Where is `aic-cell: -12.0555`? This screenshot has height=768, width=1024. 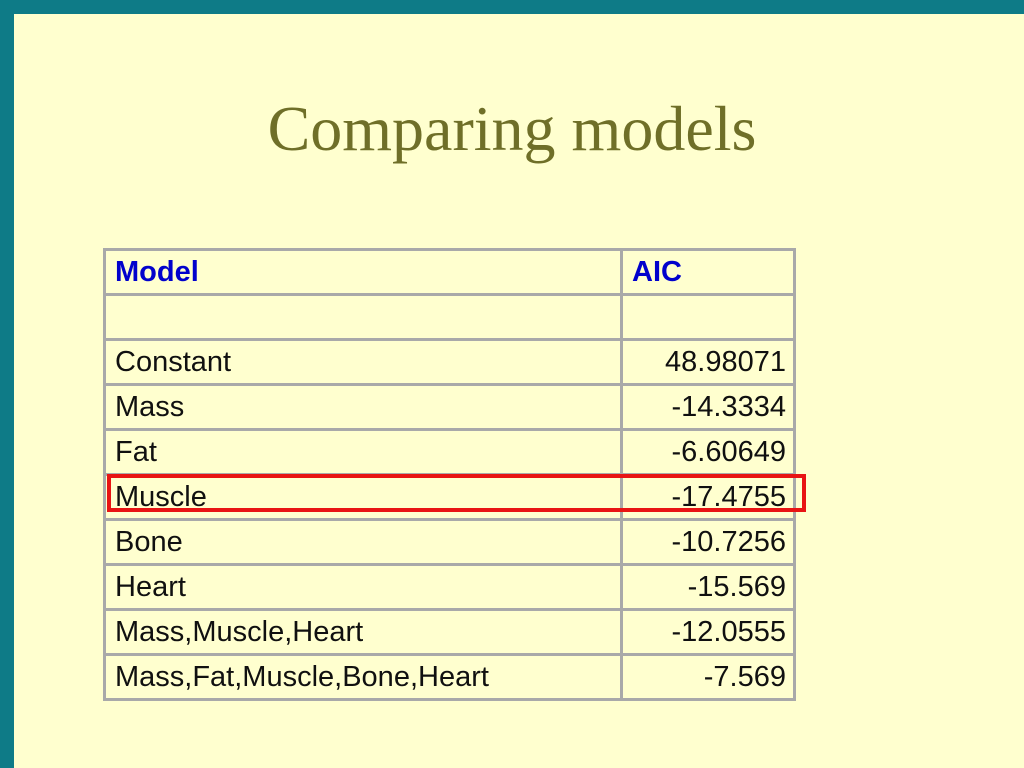
aic-cell: -12.0555 is located at coordinates (708, 632).